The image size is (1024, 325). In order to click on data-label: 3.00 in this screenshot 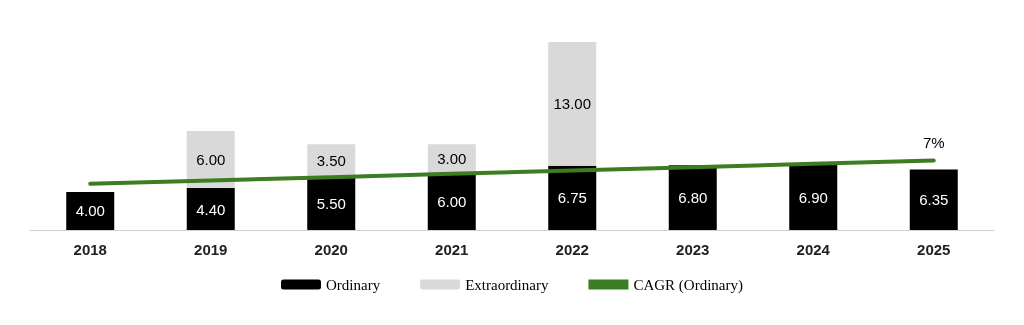, I will do `click(452, 159)`.